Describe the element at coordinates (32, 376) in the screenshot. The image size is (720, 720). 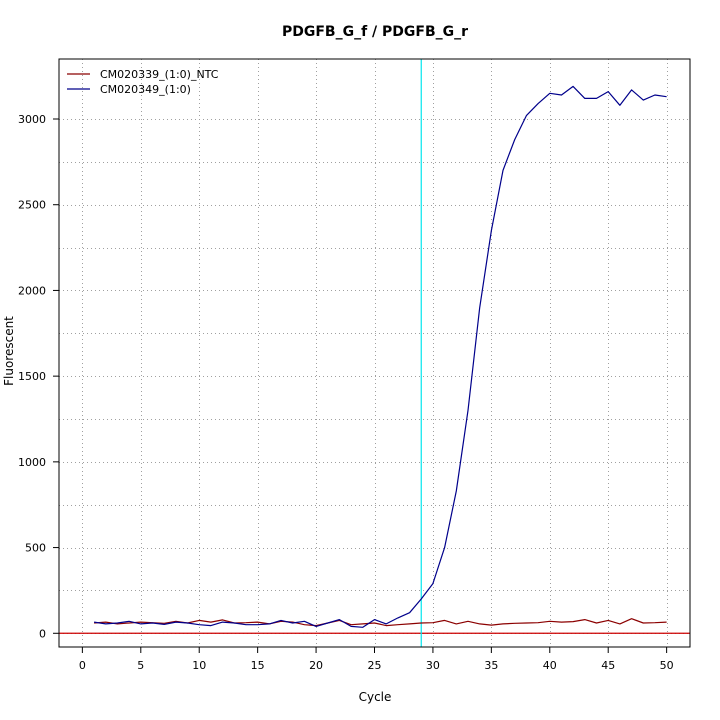
I see `y-tick-label: 1500` at that location.